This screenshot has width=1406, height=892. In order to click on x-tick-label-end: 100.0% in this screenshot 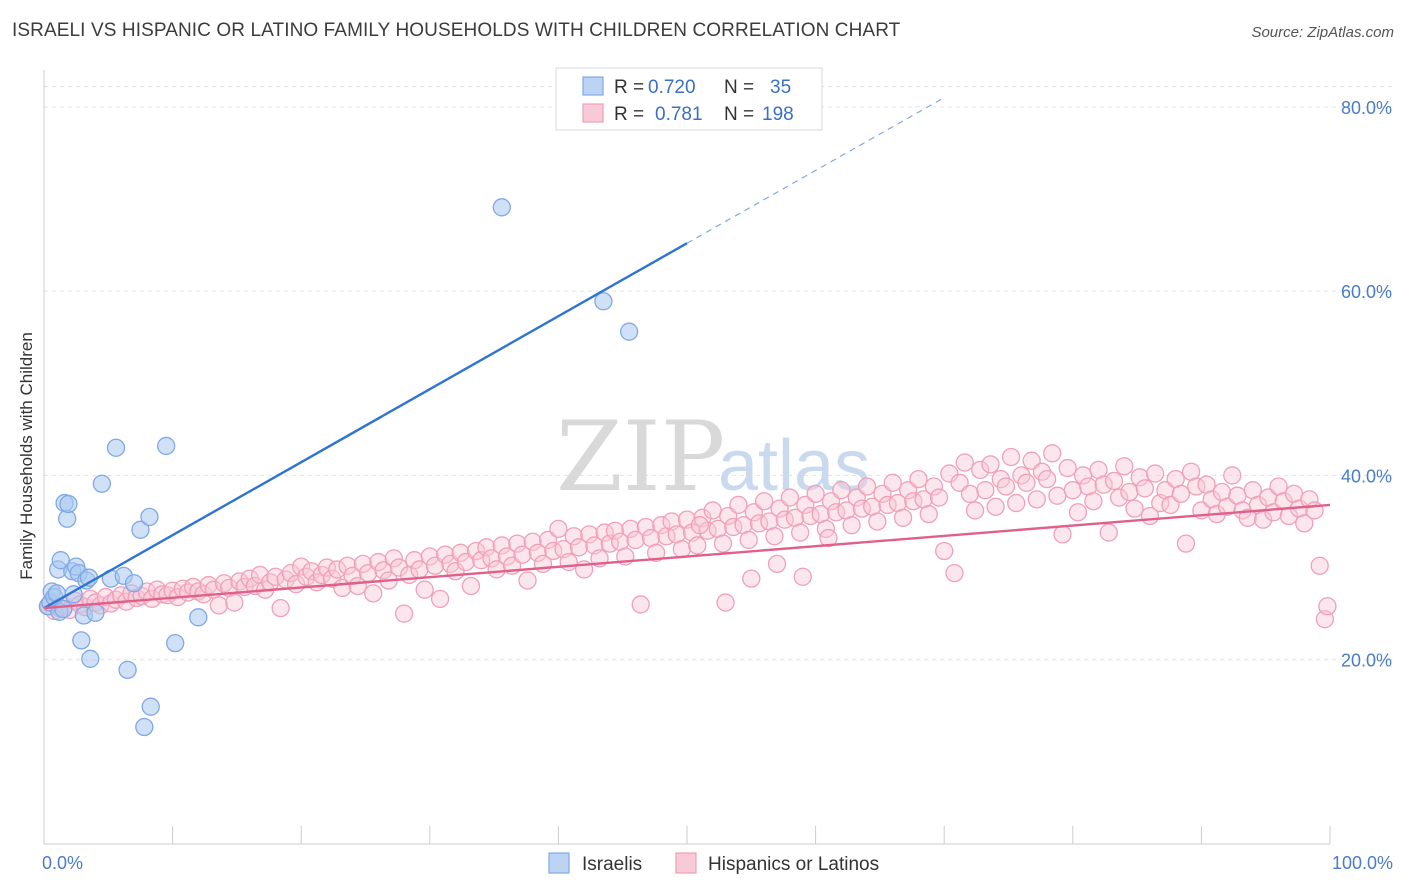, I will do `click(1362, 863)`.